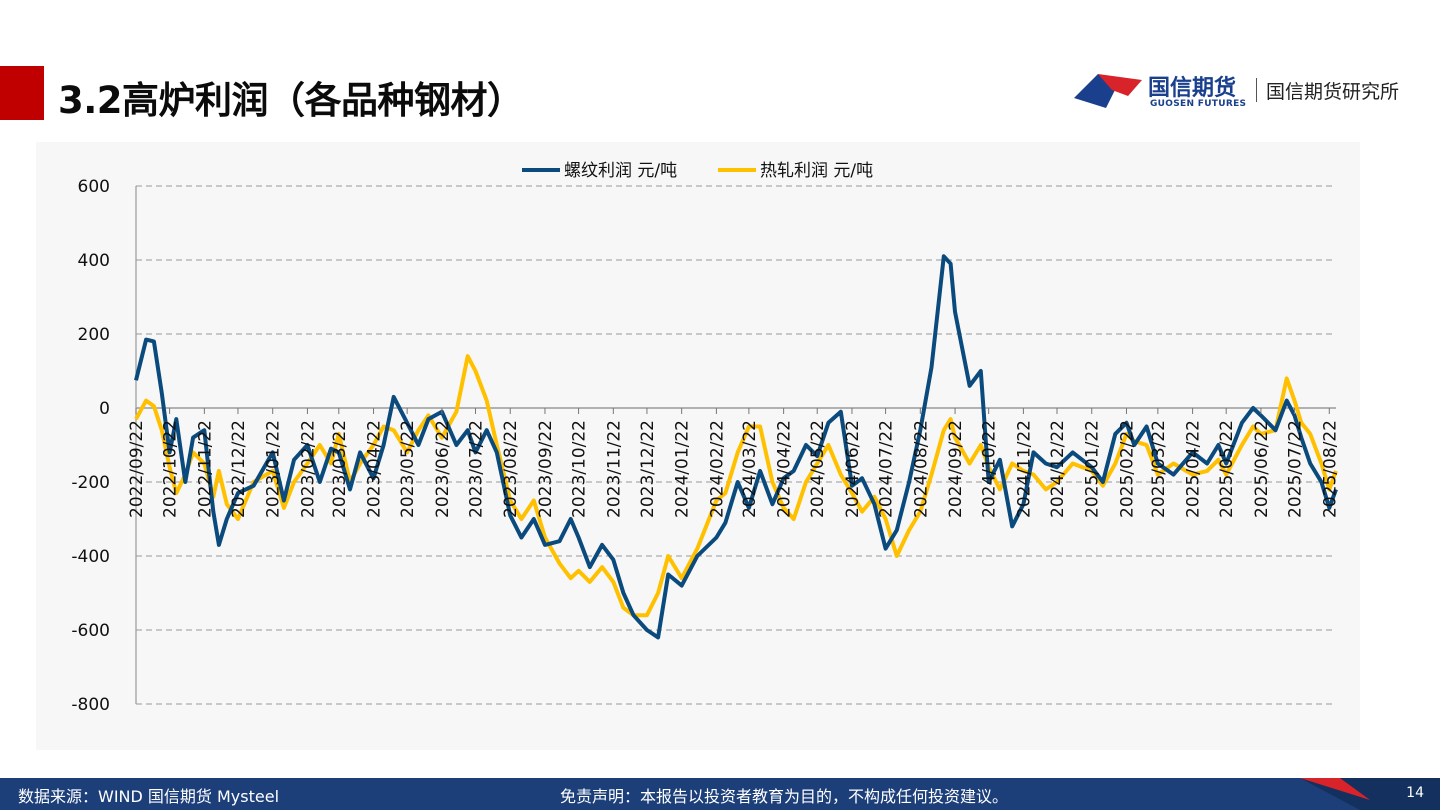  What do you see at coordinates (94, 261) in the screenshot?
I see `y-tick-label: 400` at bounding box center [94, 261].